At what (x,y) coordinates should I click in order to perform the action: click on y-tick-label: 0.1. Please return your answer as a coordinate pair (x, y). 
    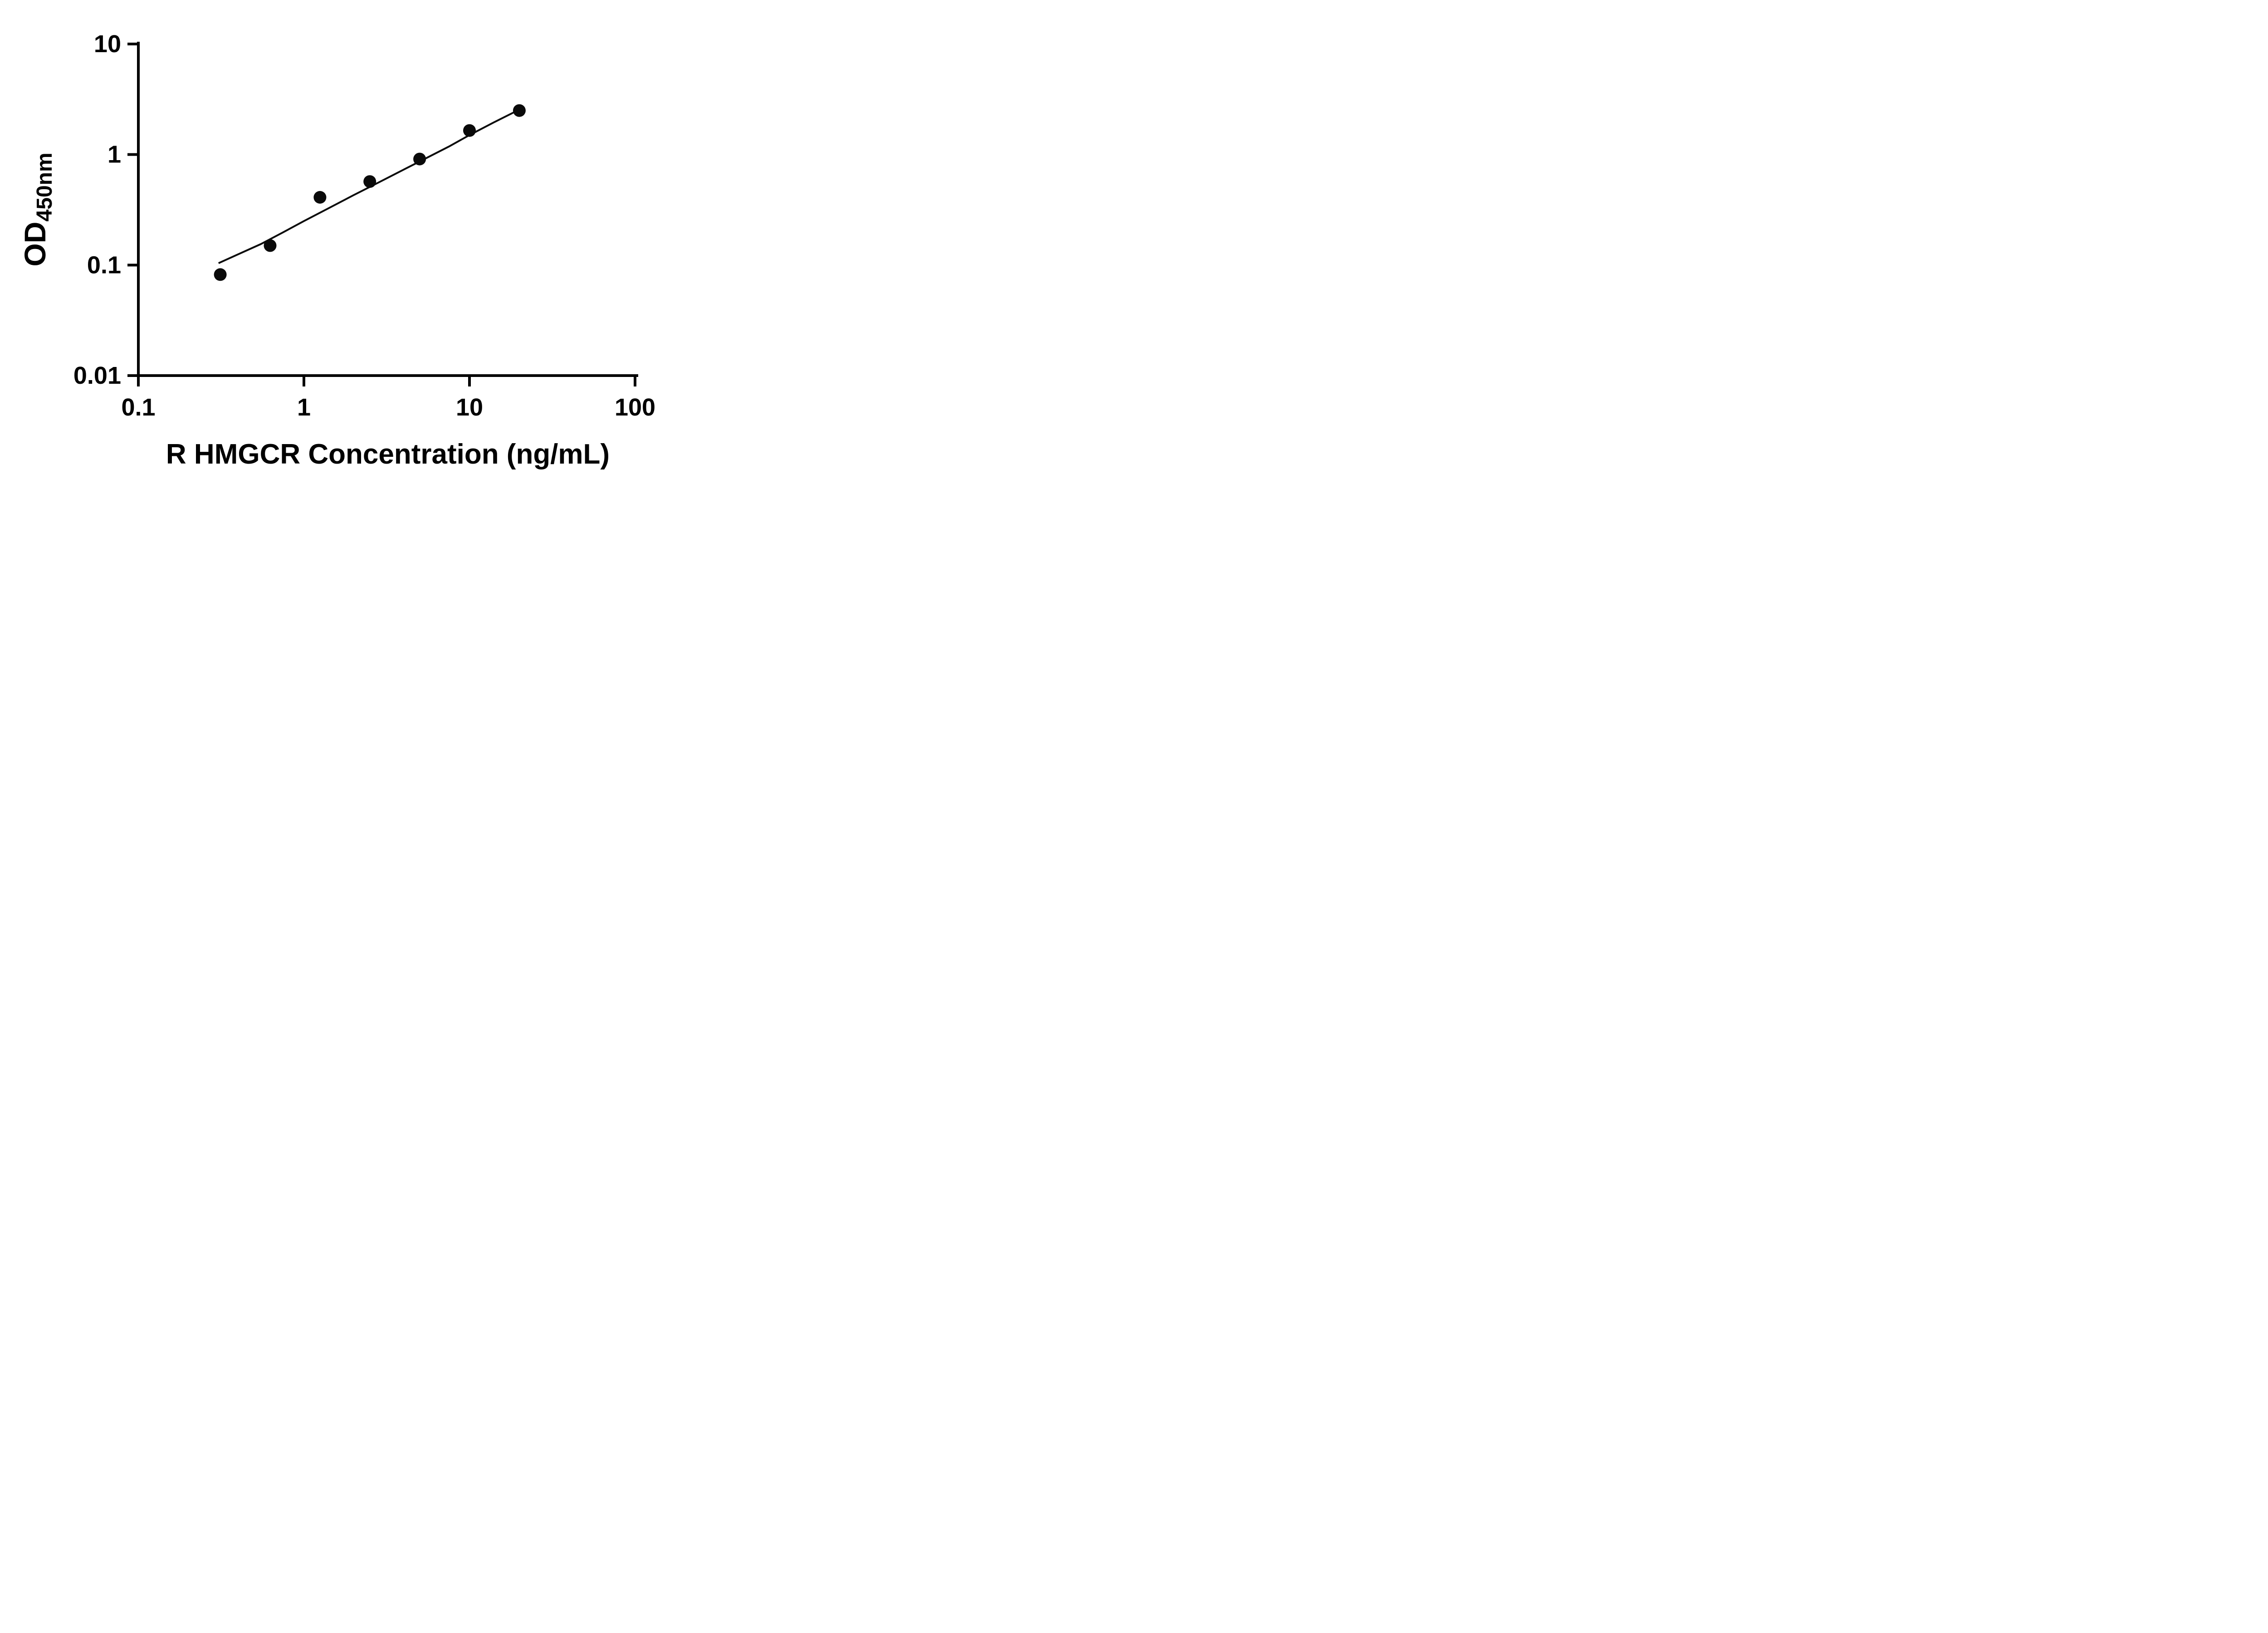
    Looking at the image, I should click on (104, 265).